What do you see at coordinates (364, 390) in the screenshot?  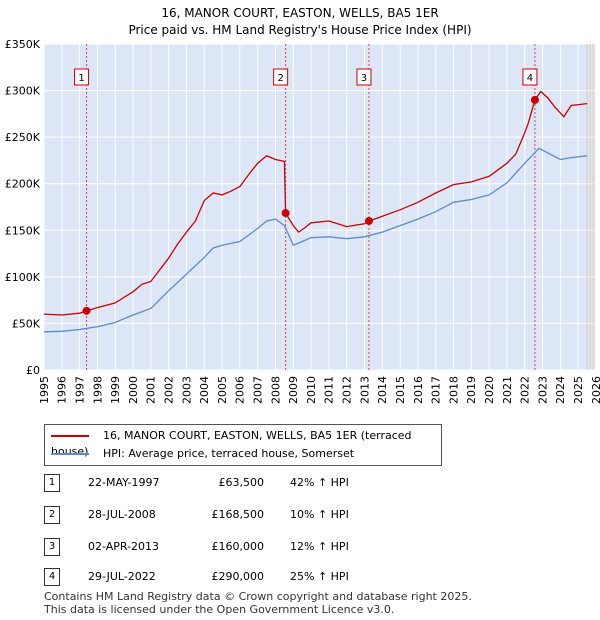 I see `x-tick-label: 2013` at bounding box center [364, 390].